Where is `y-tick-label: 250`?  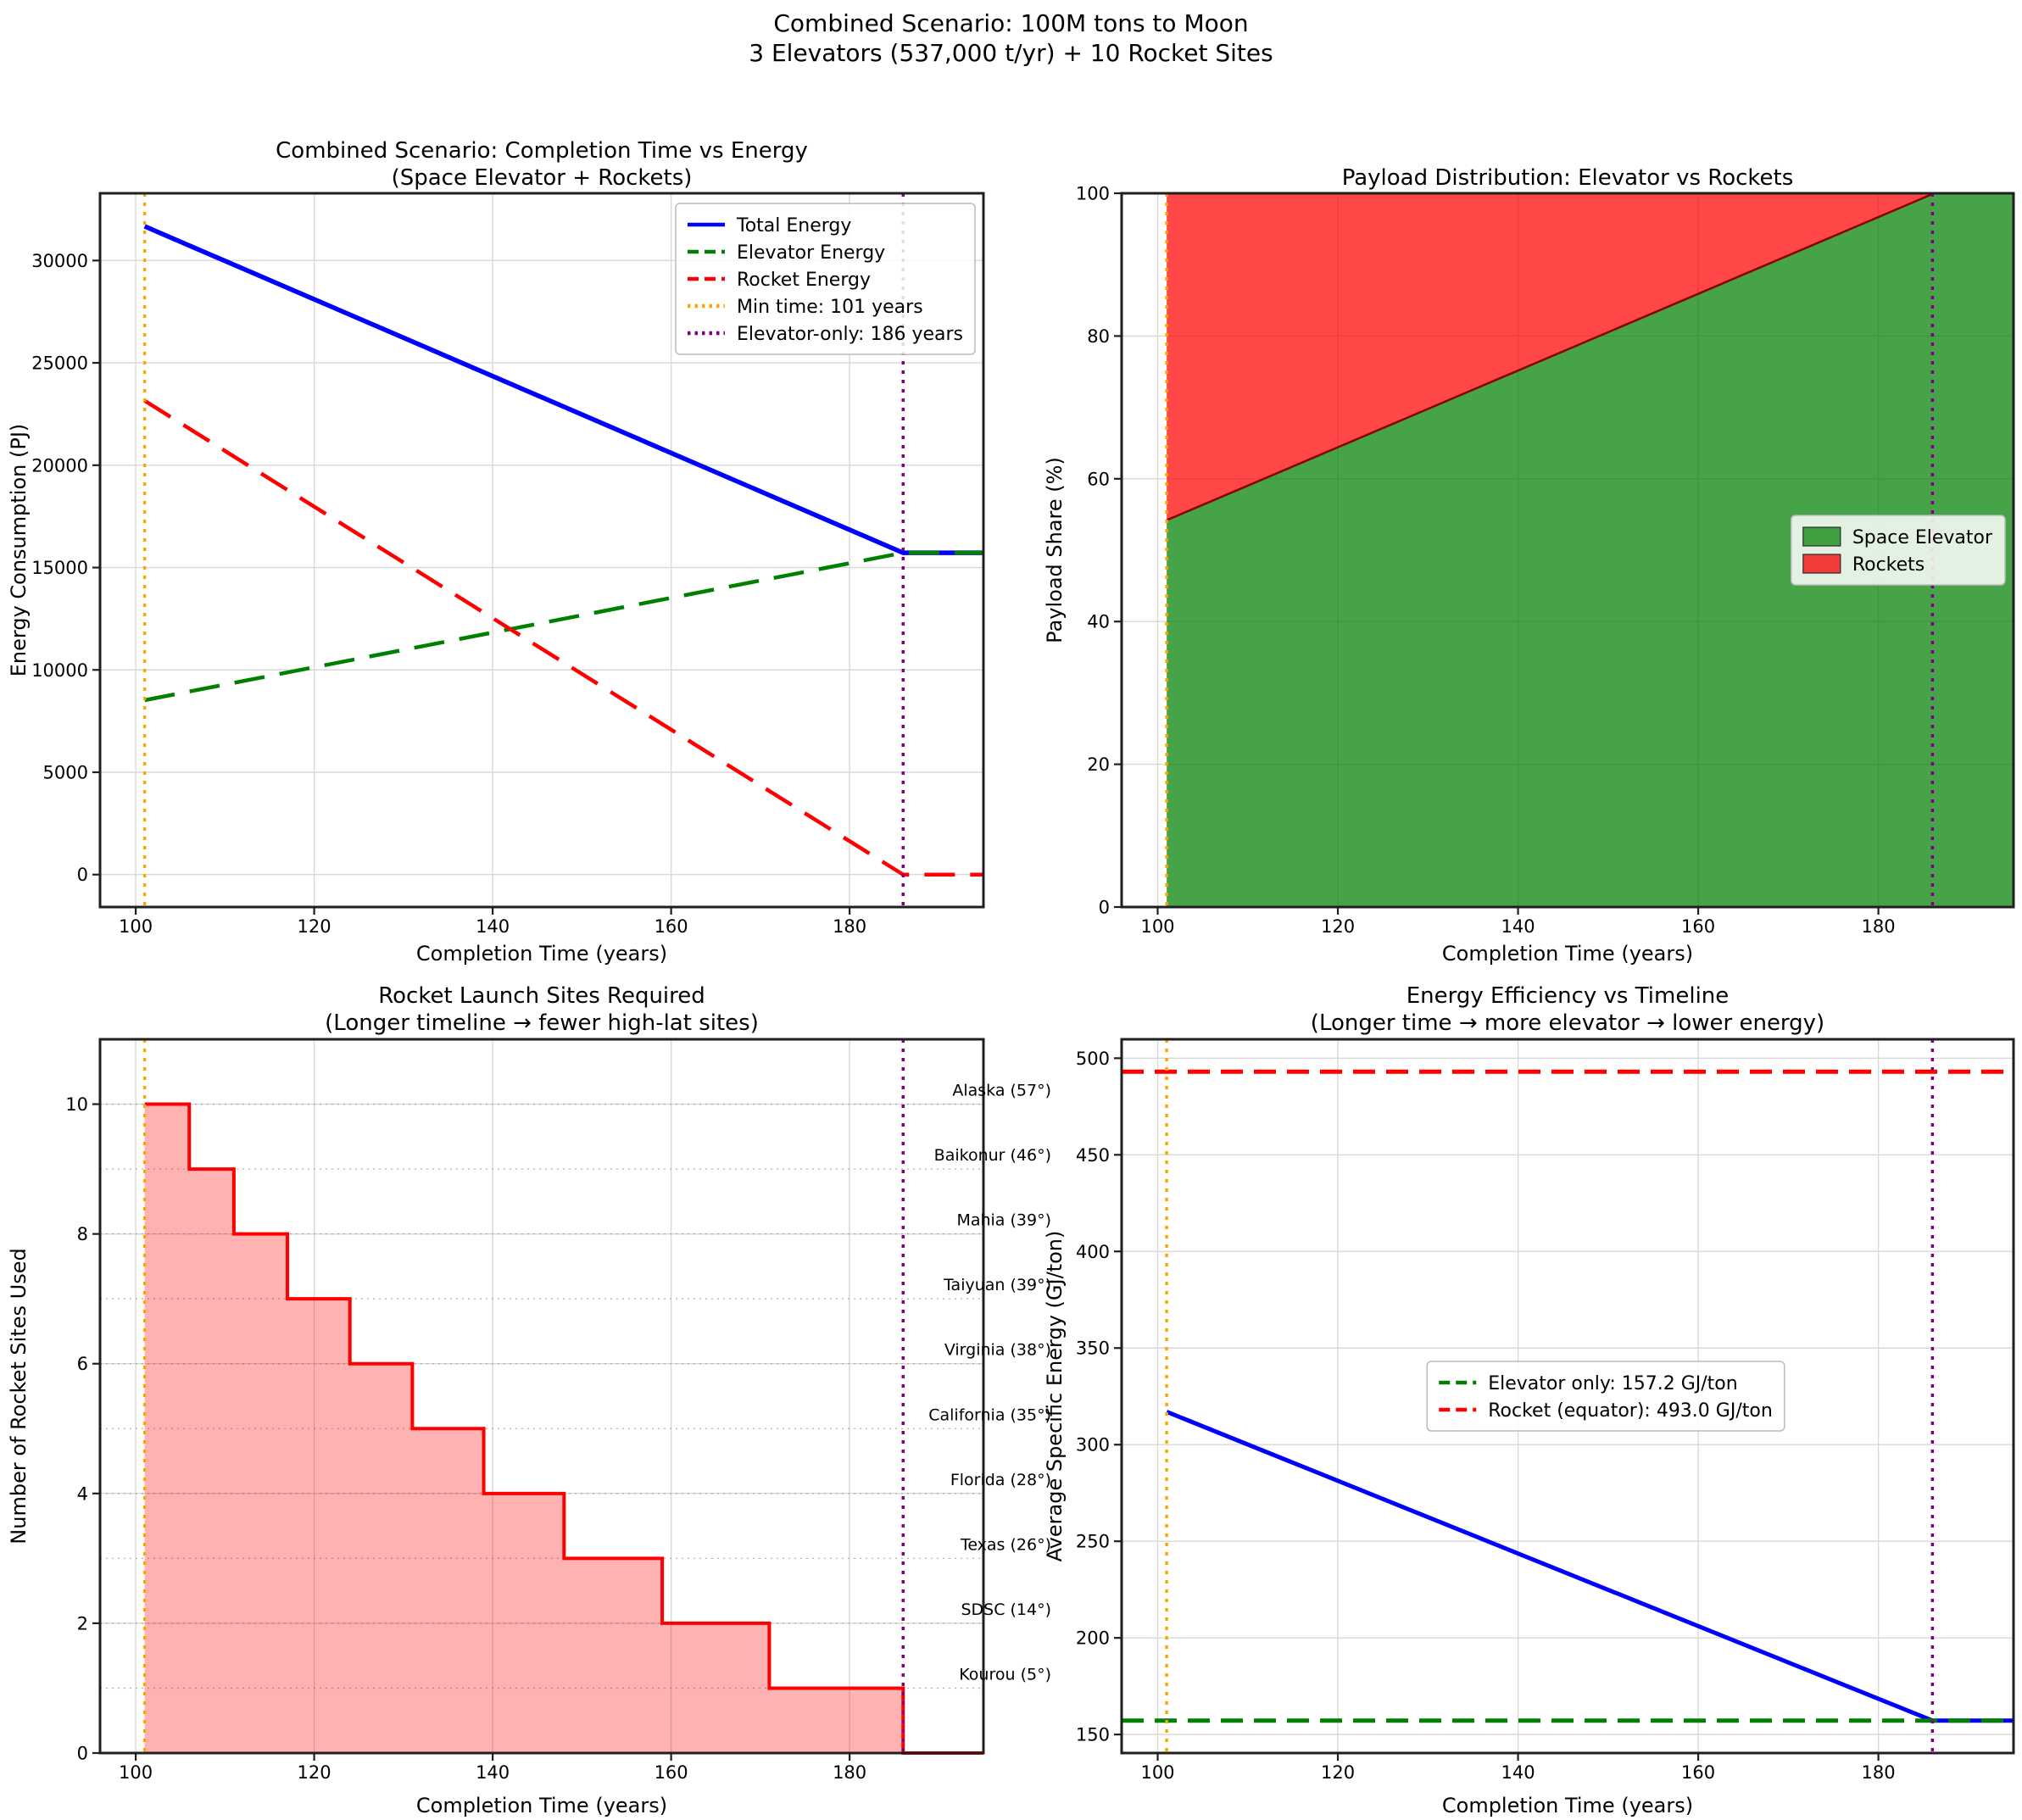 y-tick-label: 250 is located at coordinates (1093, 1542).